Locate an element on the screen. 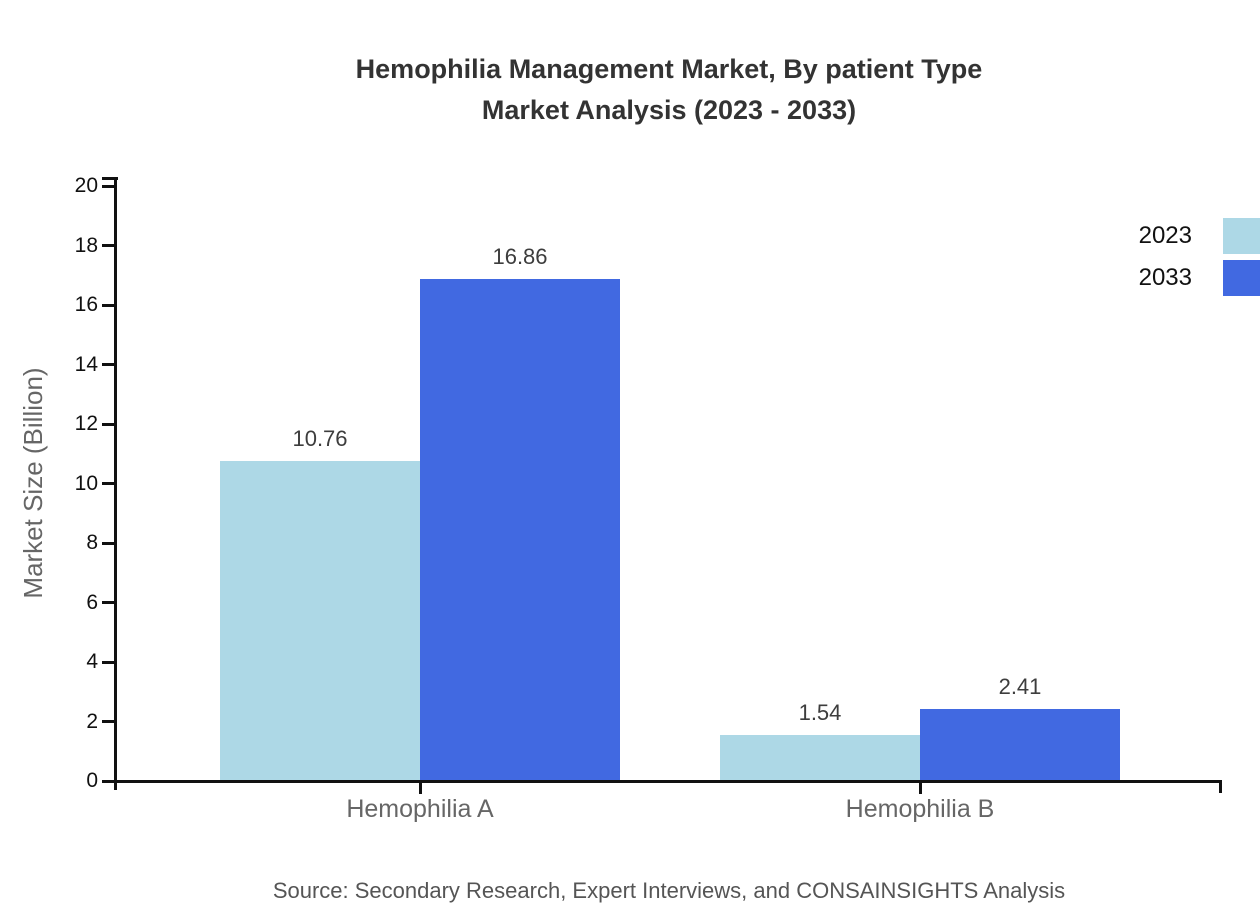  legend: 2023 2033 is located at coordinates (1199, 260).